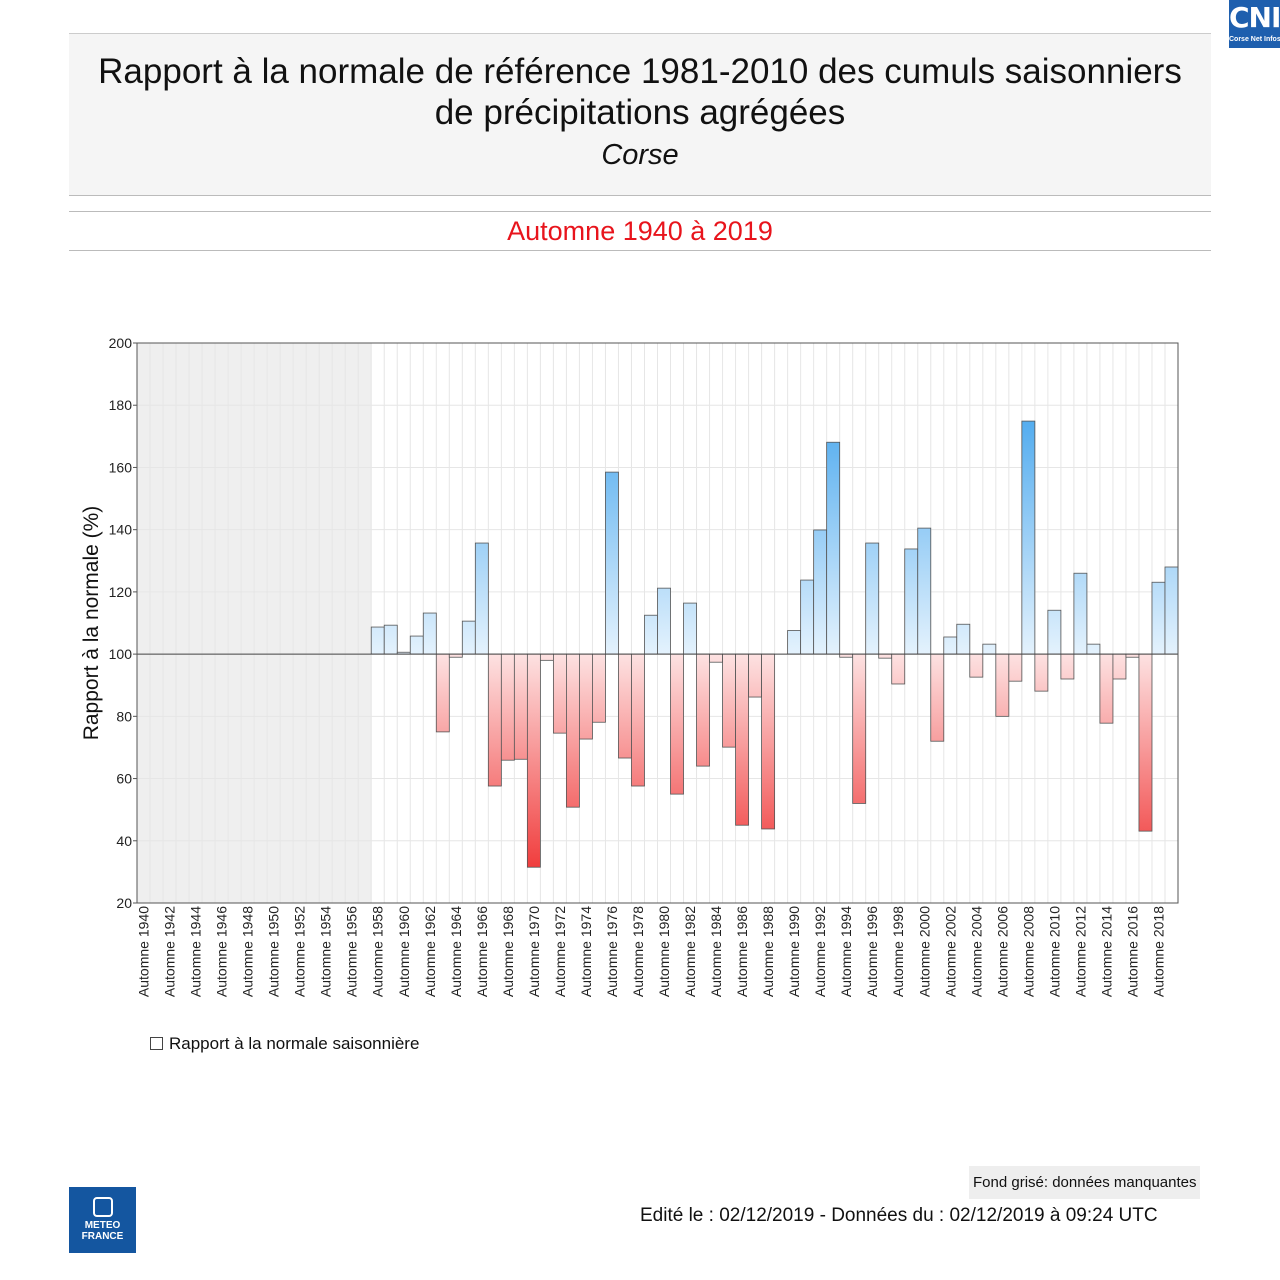 This screenshot has height=1280, width=1280. I want to click on x-tick-label: Automne 2004, so click(976, 951).